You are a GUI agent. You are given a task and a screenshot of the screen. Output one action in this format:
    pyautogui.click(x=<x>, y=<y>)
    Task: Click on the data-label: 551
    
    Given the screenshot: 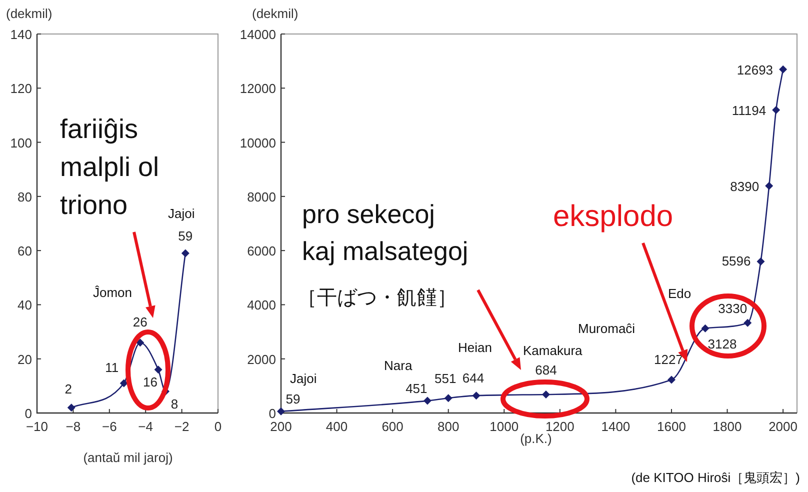 What is the action you would take?
    pyautogui.click(x=445, y=378)
    